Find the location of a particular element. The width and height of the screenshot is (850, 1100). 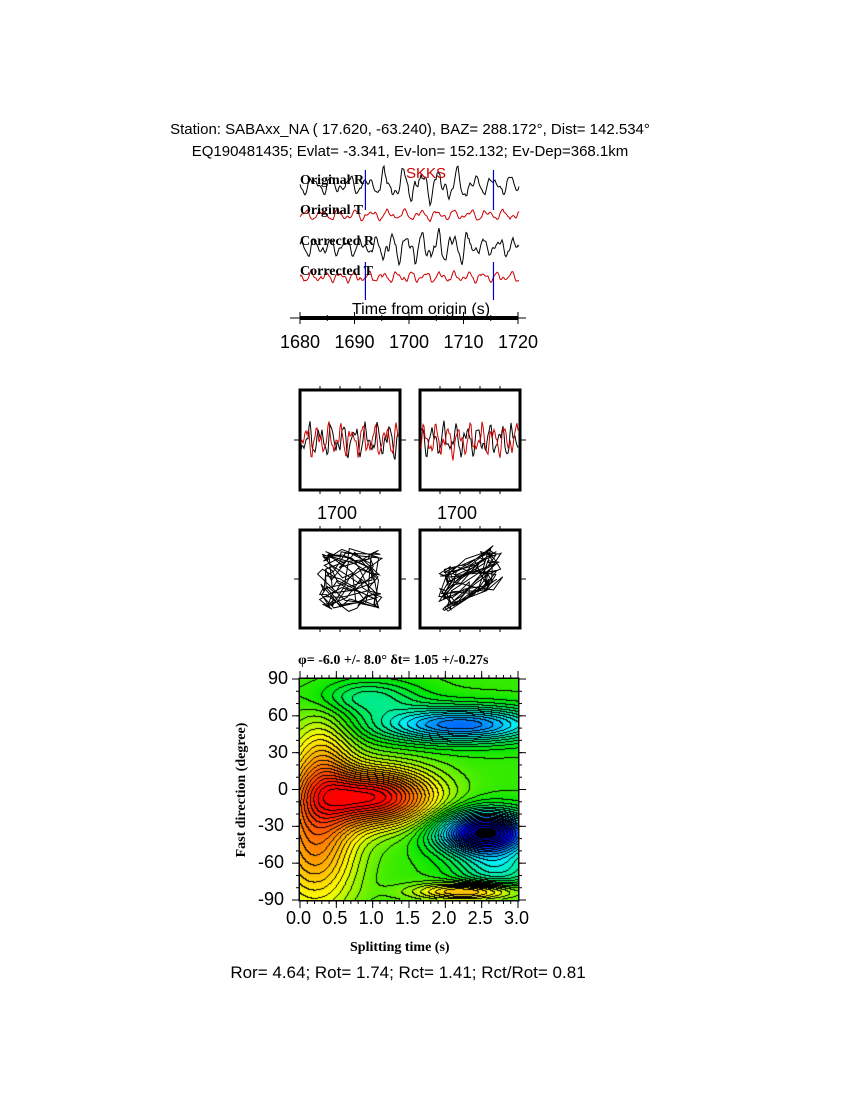

x-tick-label: 0.5 is located at coordinates (335, 918).